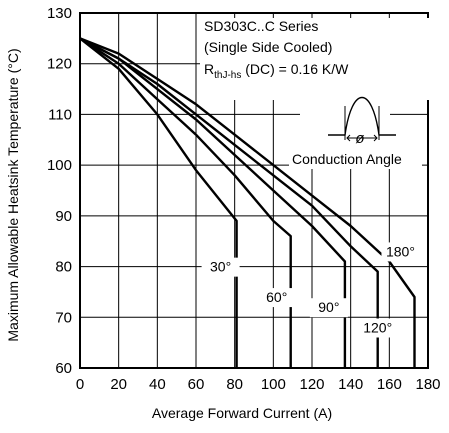 The height and width of the screenshot is (433, 449). Describe the element at coordinates (59, 13) in the screenshot. I see `y-tick-label: 130` at that location.